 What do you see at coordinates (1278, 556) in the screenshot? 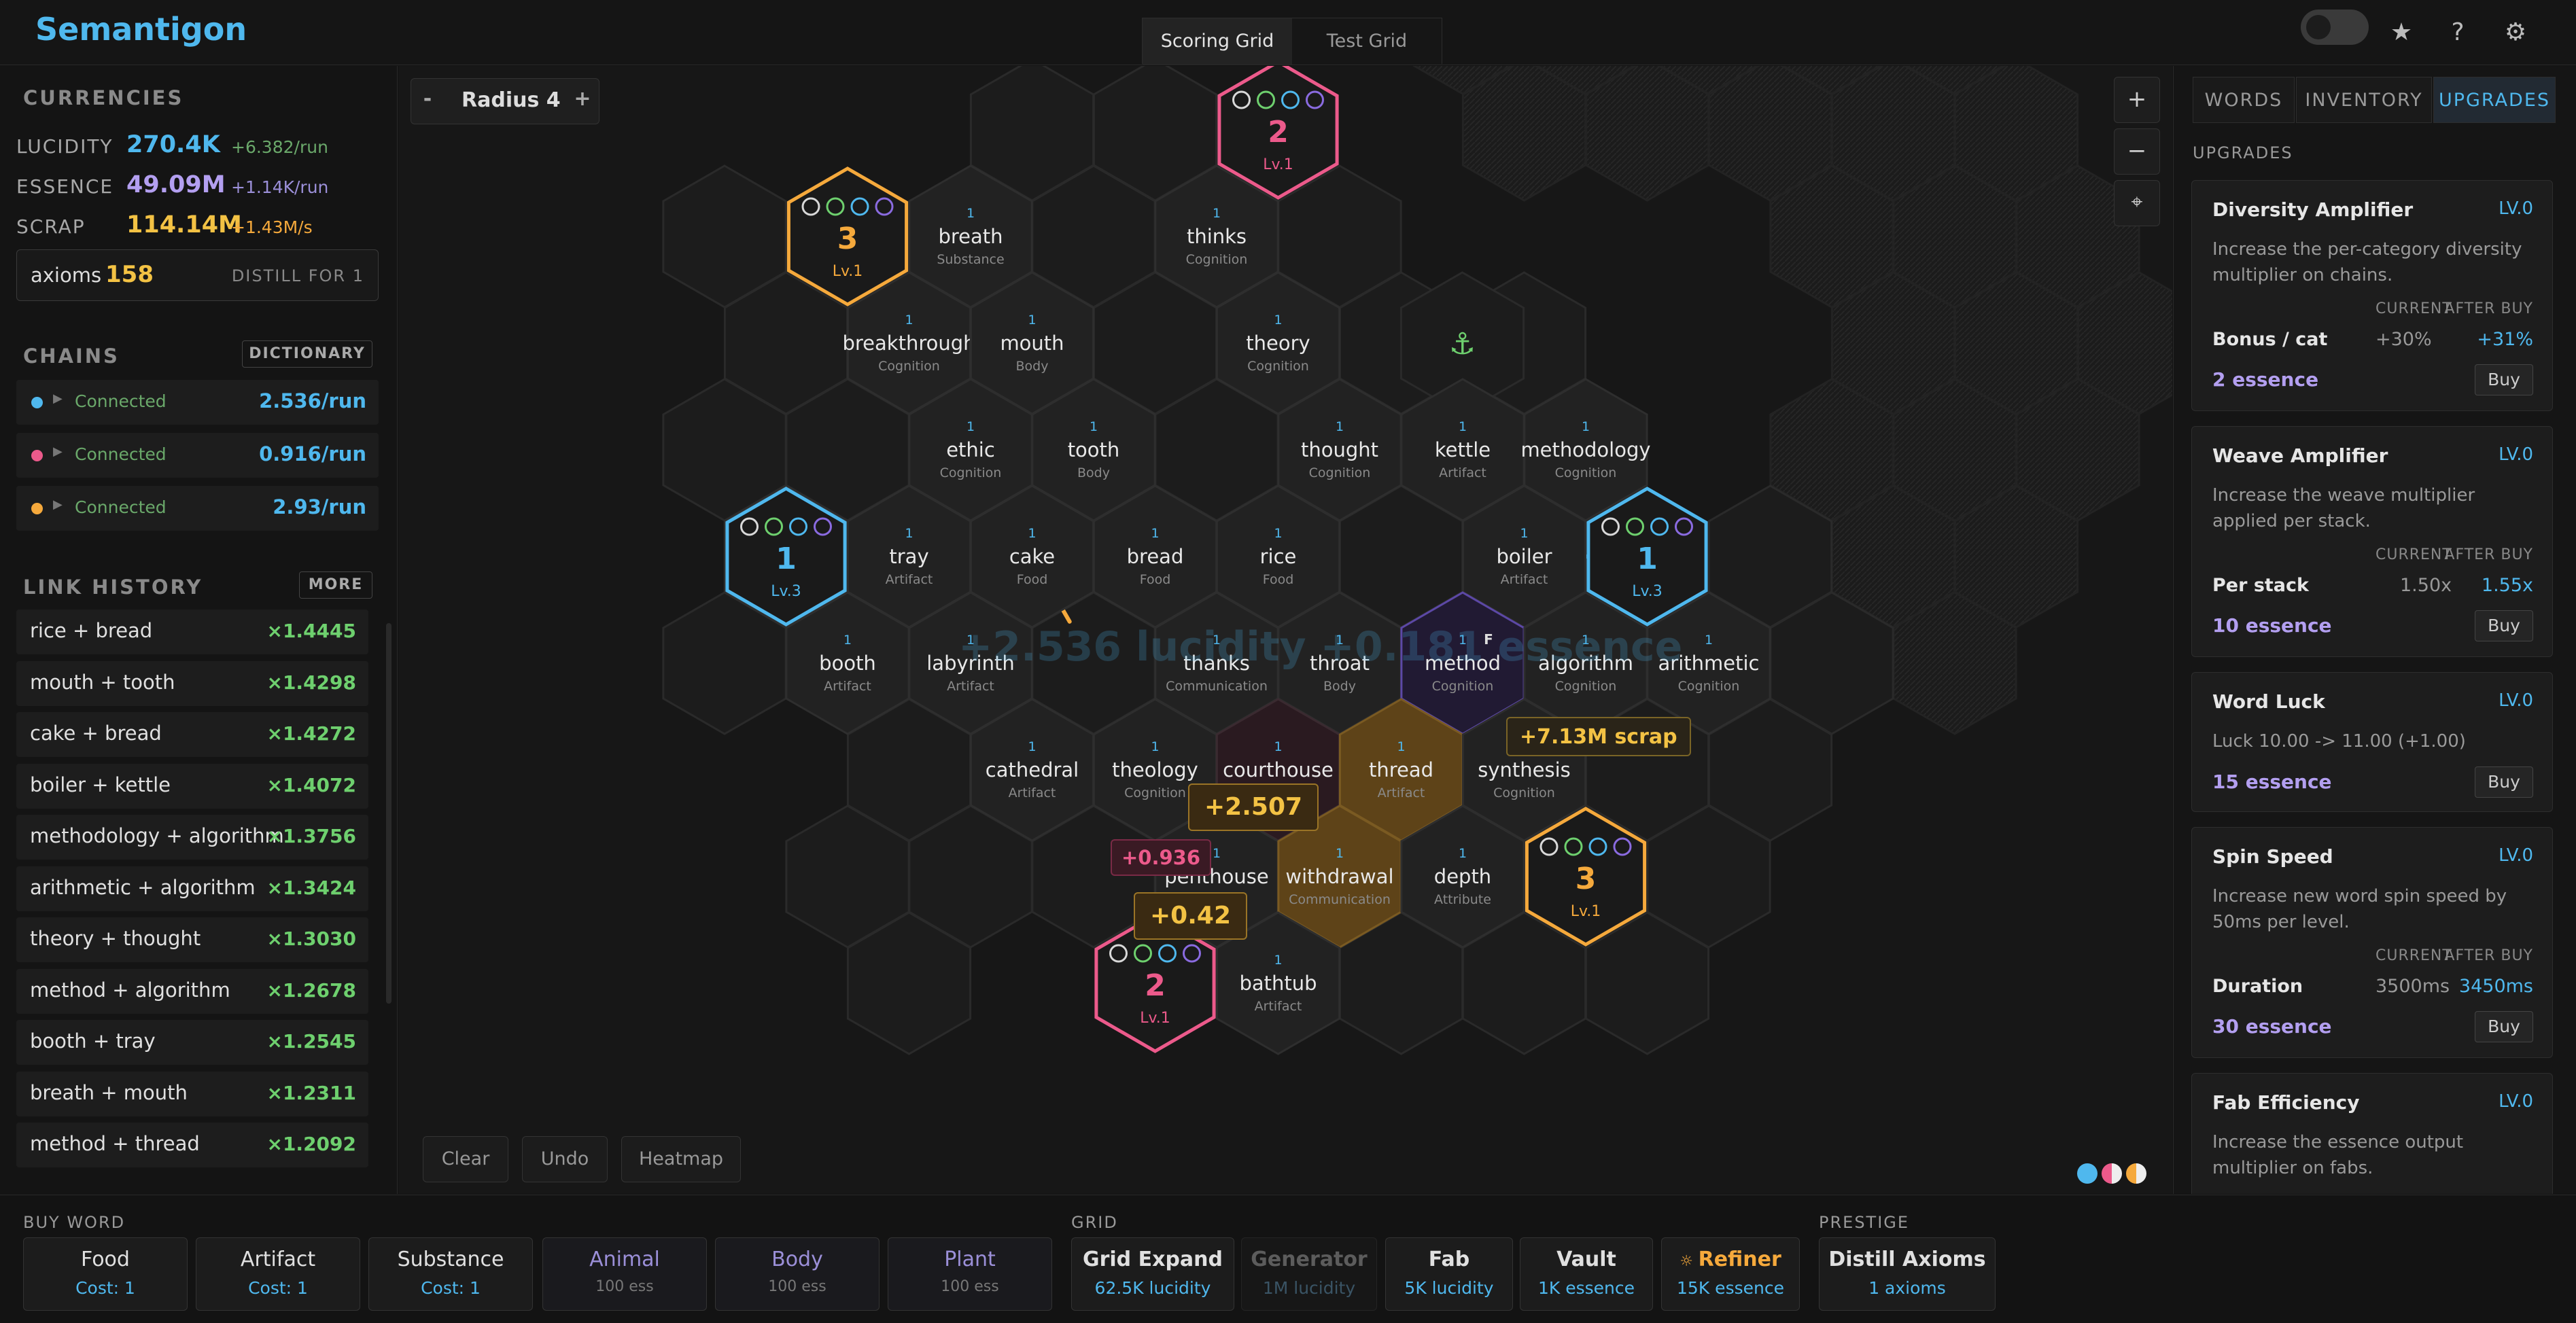
I see `word-cell: 1 rice Food` at bounding box center [1278, 556].